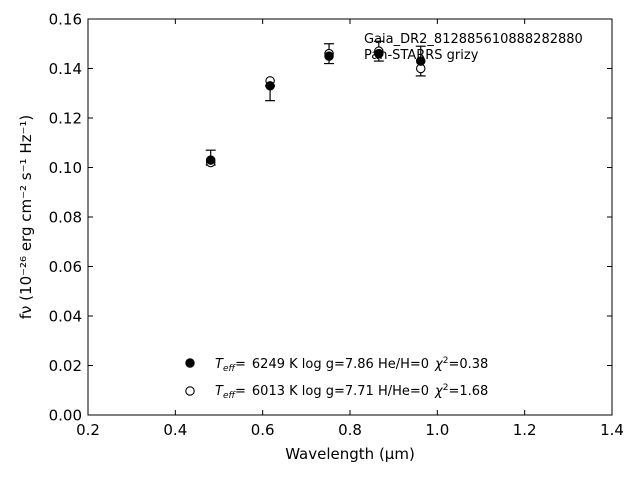 The width and height of the screenshot is (640, 480). I want to click on y-tick-label: 0.16, so click(65, 20).